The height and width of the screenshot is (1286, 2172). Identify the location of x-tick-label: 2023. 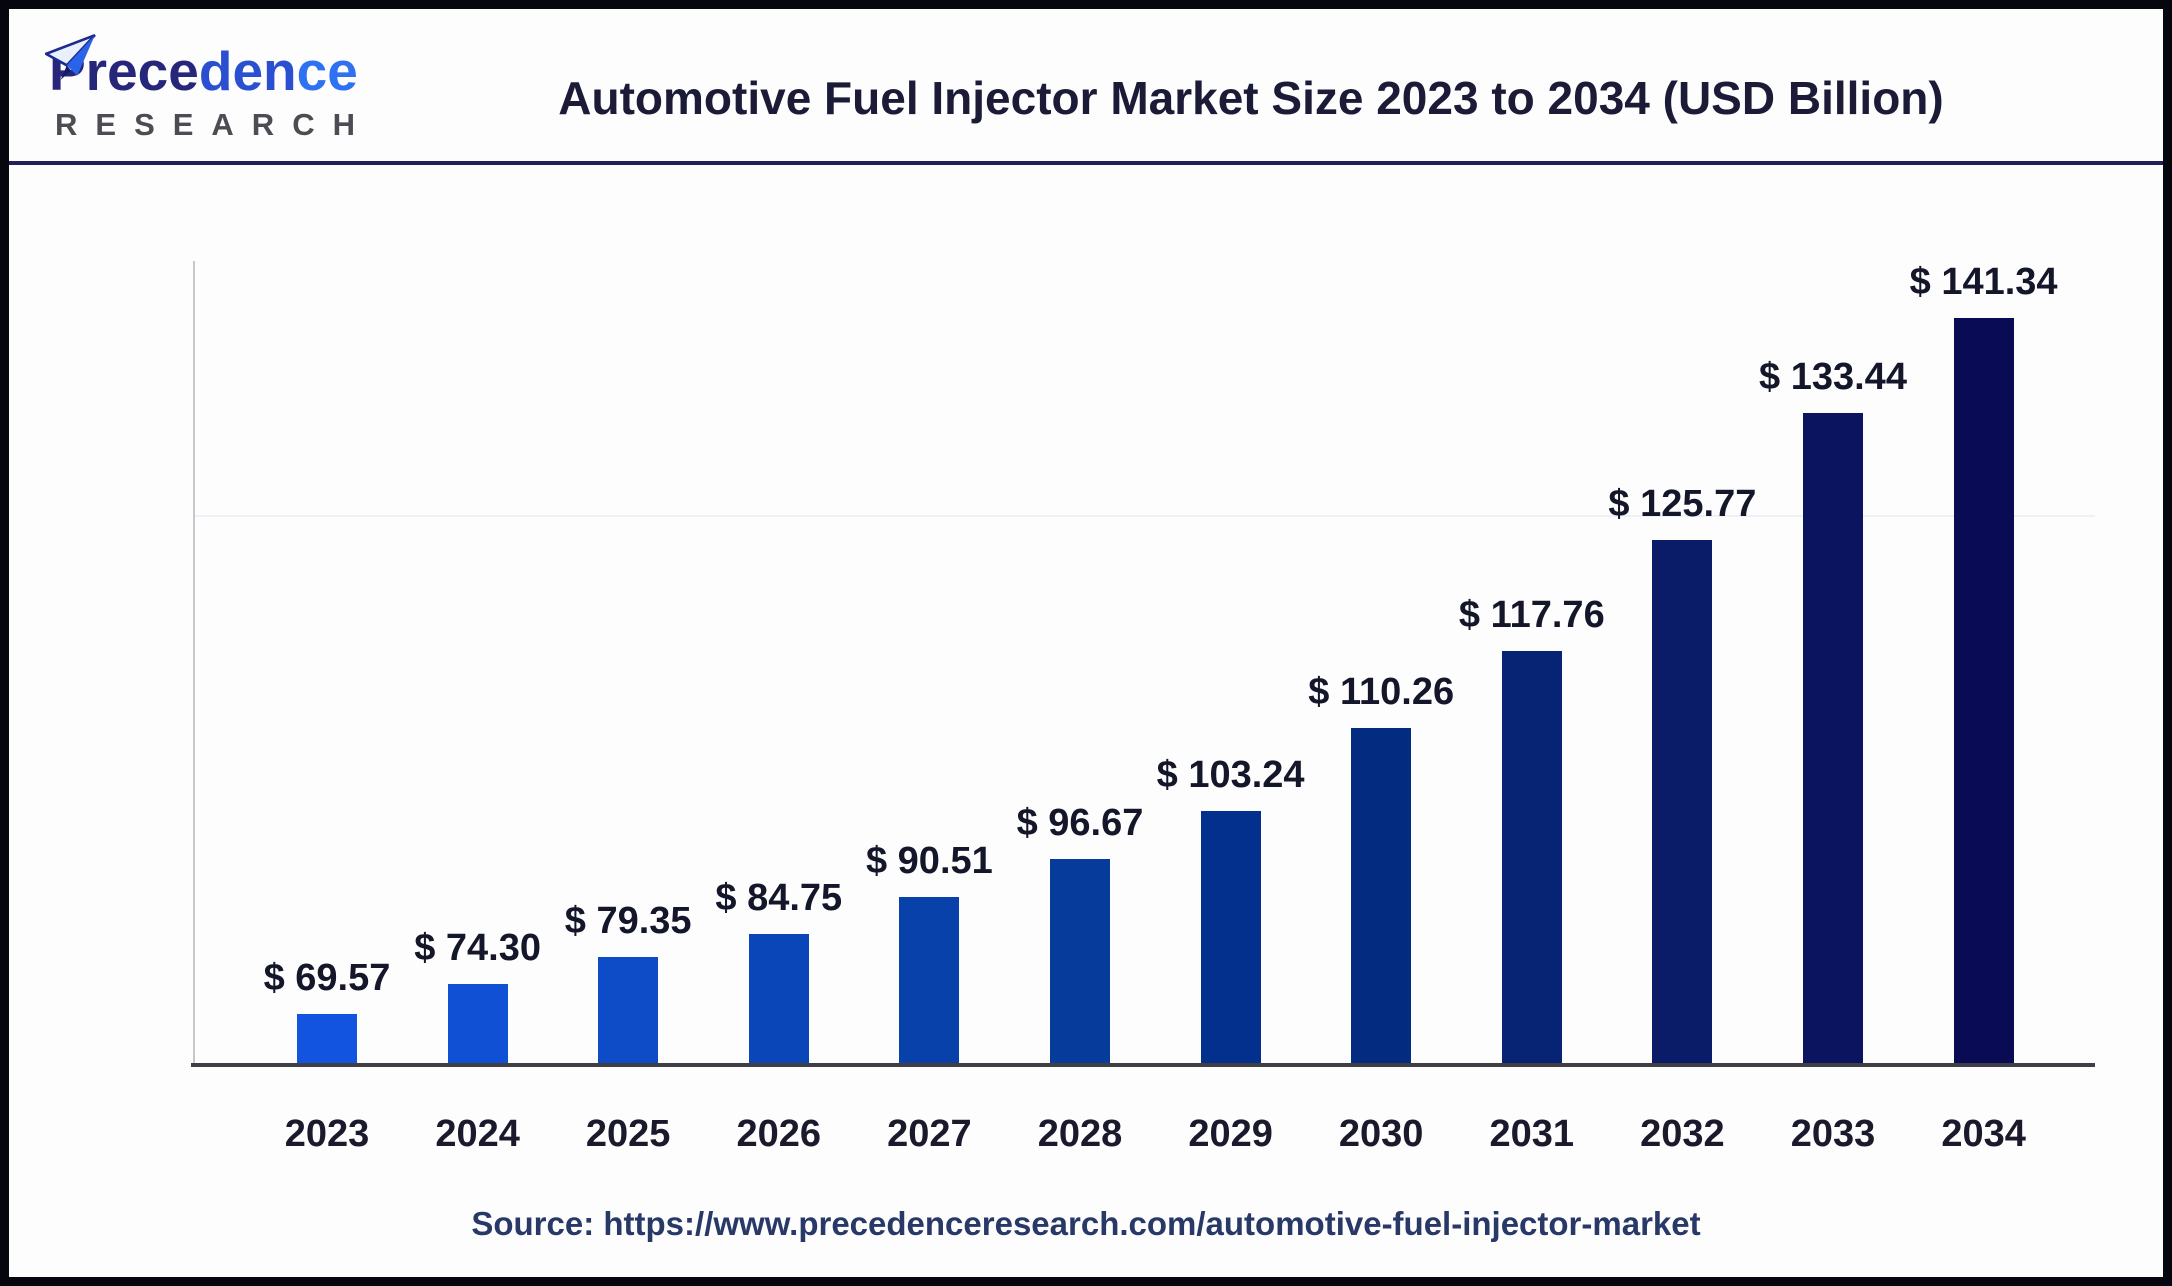
(327, 1134).